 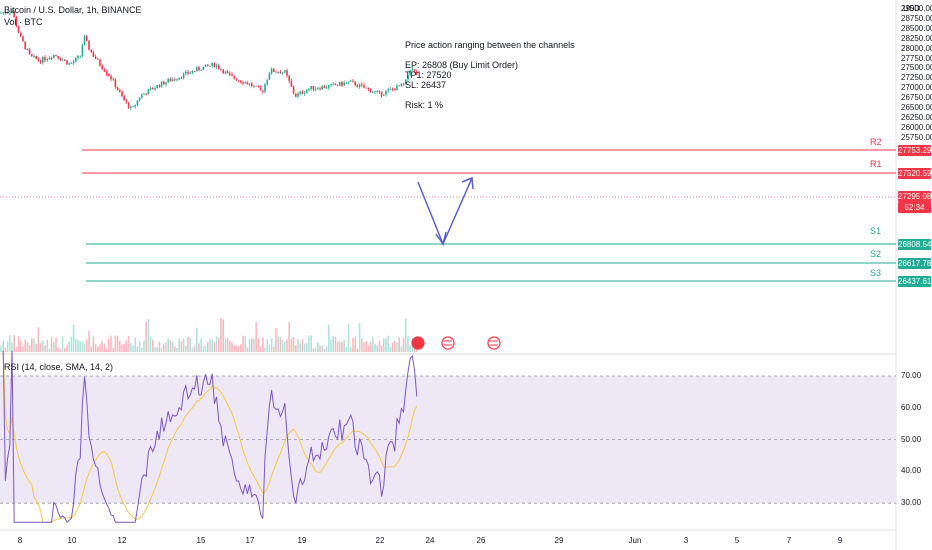 What do you see at coordinates (916, 18) in the screenshot?
I see `price-tick: 28750.00` at bounding box center [916, 18].